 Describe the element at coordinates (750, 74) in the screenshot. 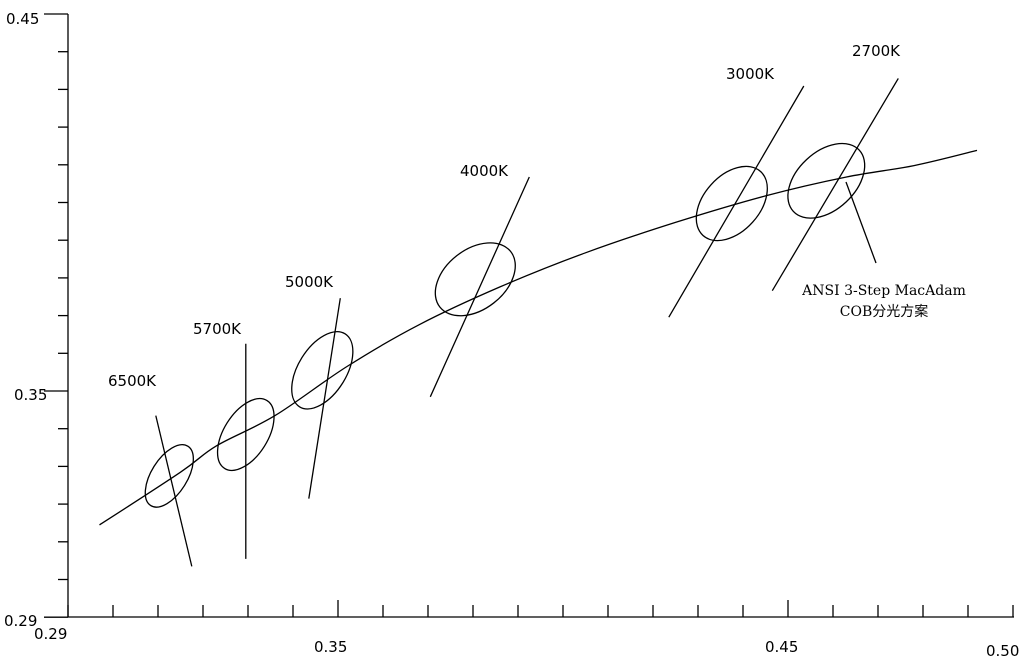

I see `cct-label-3000k: 3000K` at that location.